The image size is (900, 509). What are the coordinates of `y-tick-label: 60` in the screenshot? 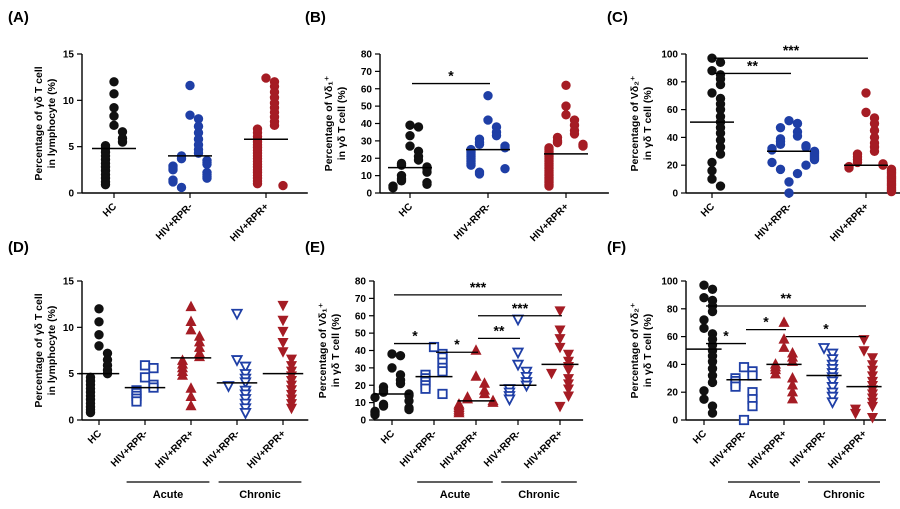 It's located at (673, 110).